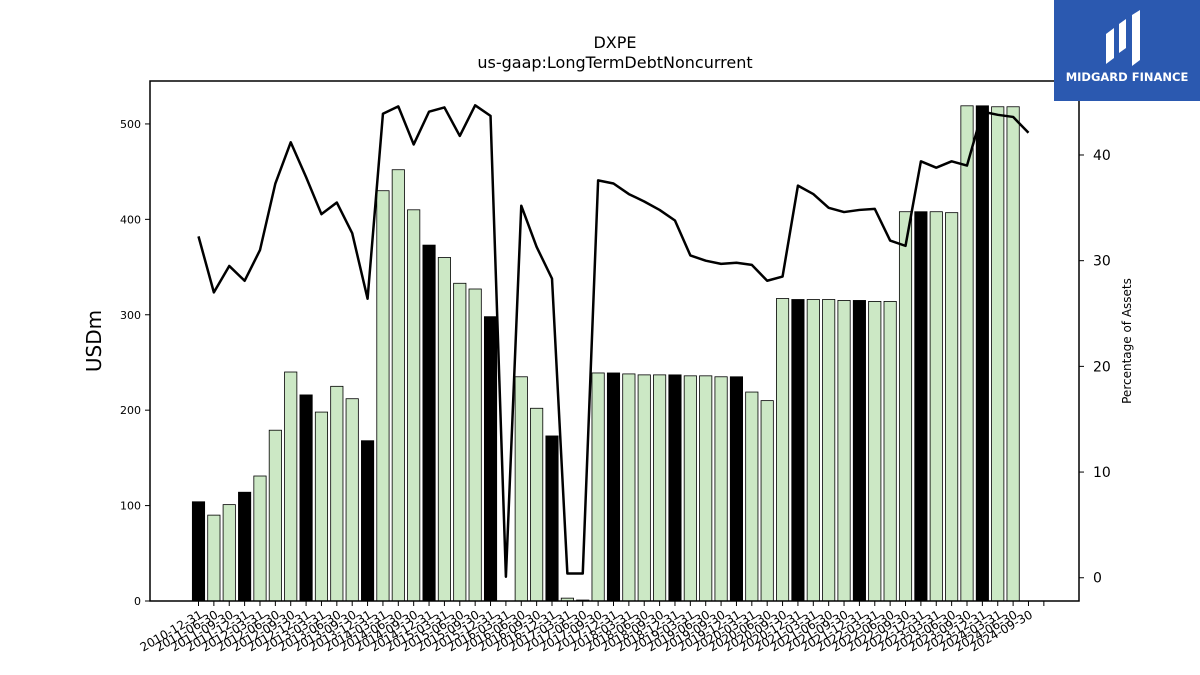 This screenshot has height=675, width=1200. I want to click on y-axis-label: USDm, so click(94, 341).